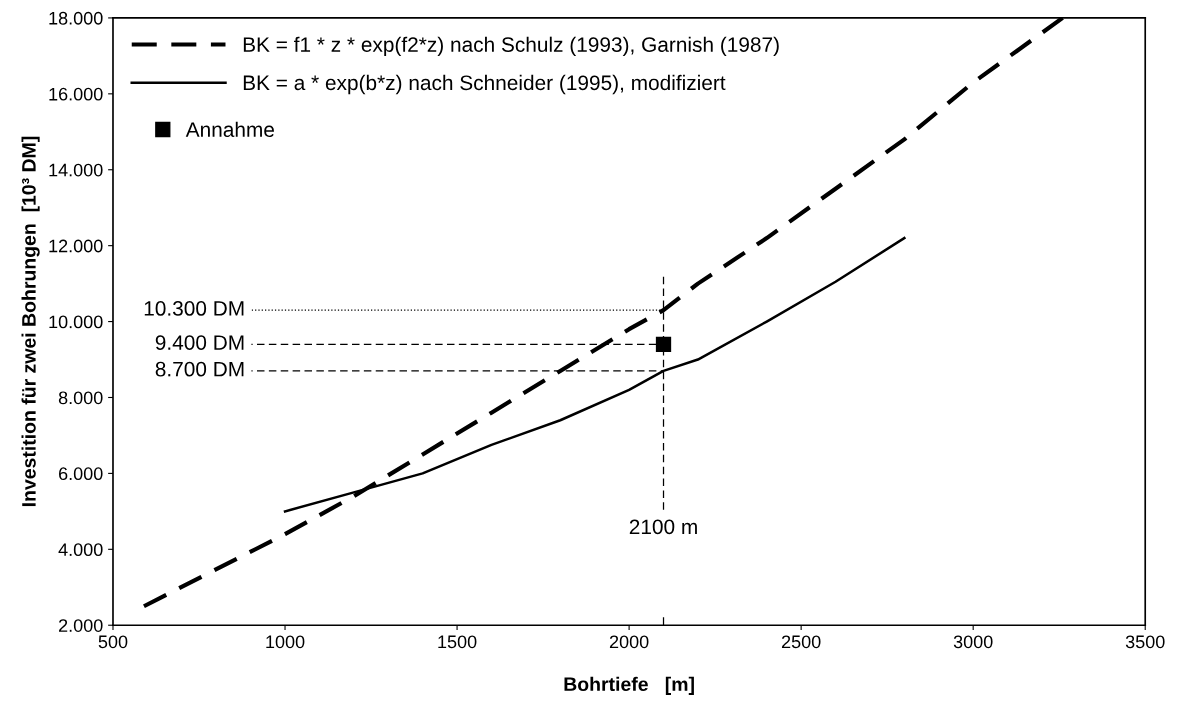 The height and width of the screenshot is (717, 1177). What do you see at coordinates (629, 642) in the screenshot?
I see `x-tick-label: 2000` at bounding box center [629, 642].